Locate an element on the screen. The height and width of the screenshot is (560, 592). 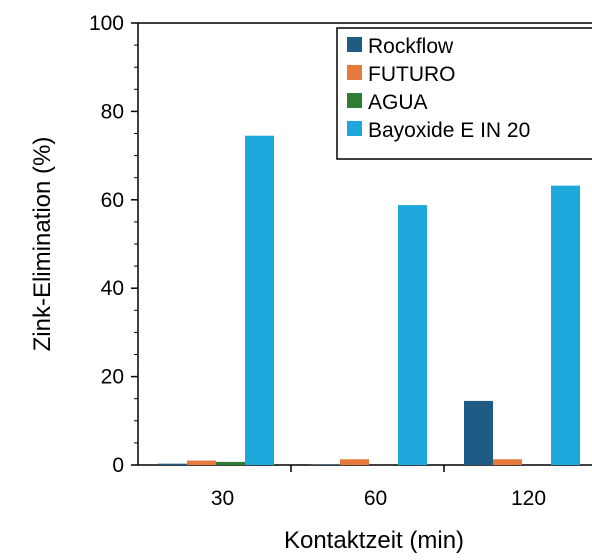
y-tick-label: 80 is located at coordinates (112, 111).